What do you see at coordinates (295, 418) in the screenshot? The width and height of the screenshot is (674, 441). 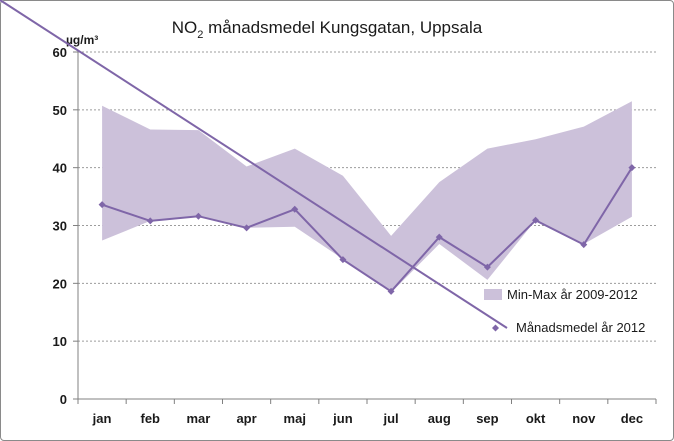 I see `x-tick-label: maj` at bounding box center [295, 418].